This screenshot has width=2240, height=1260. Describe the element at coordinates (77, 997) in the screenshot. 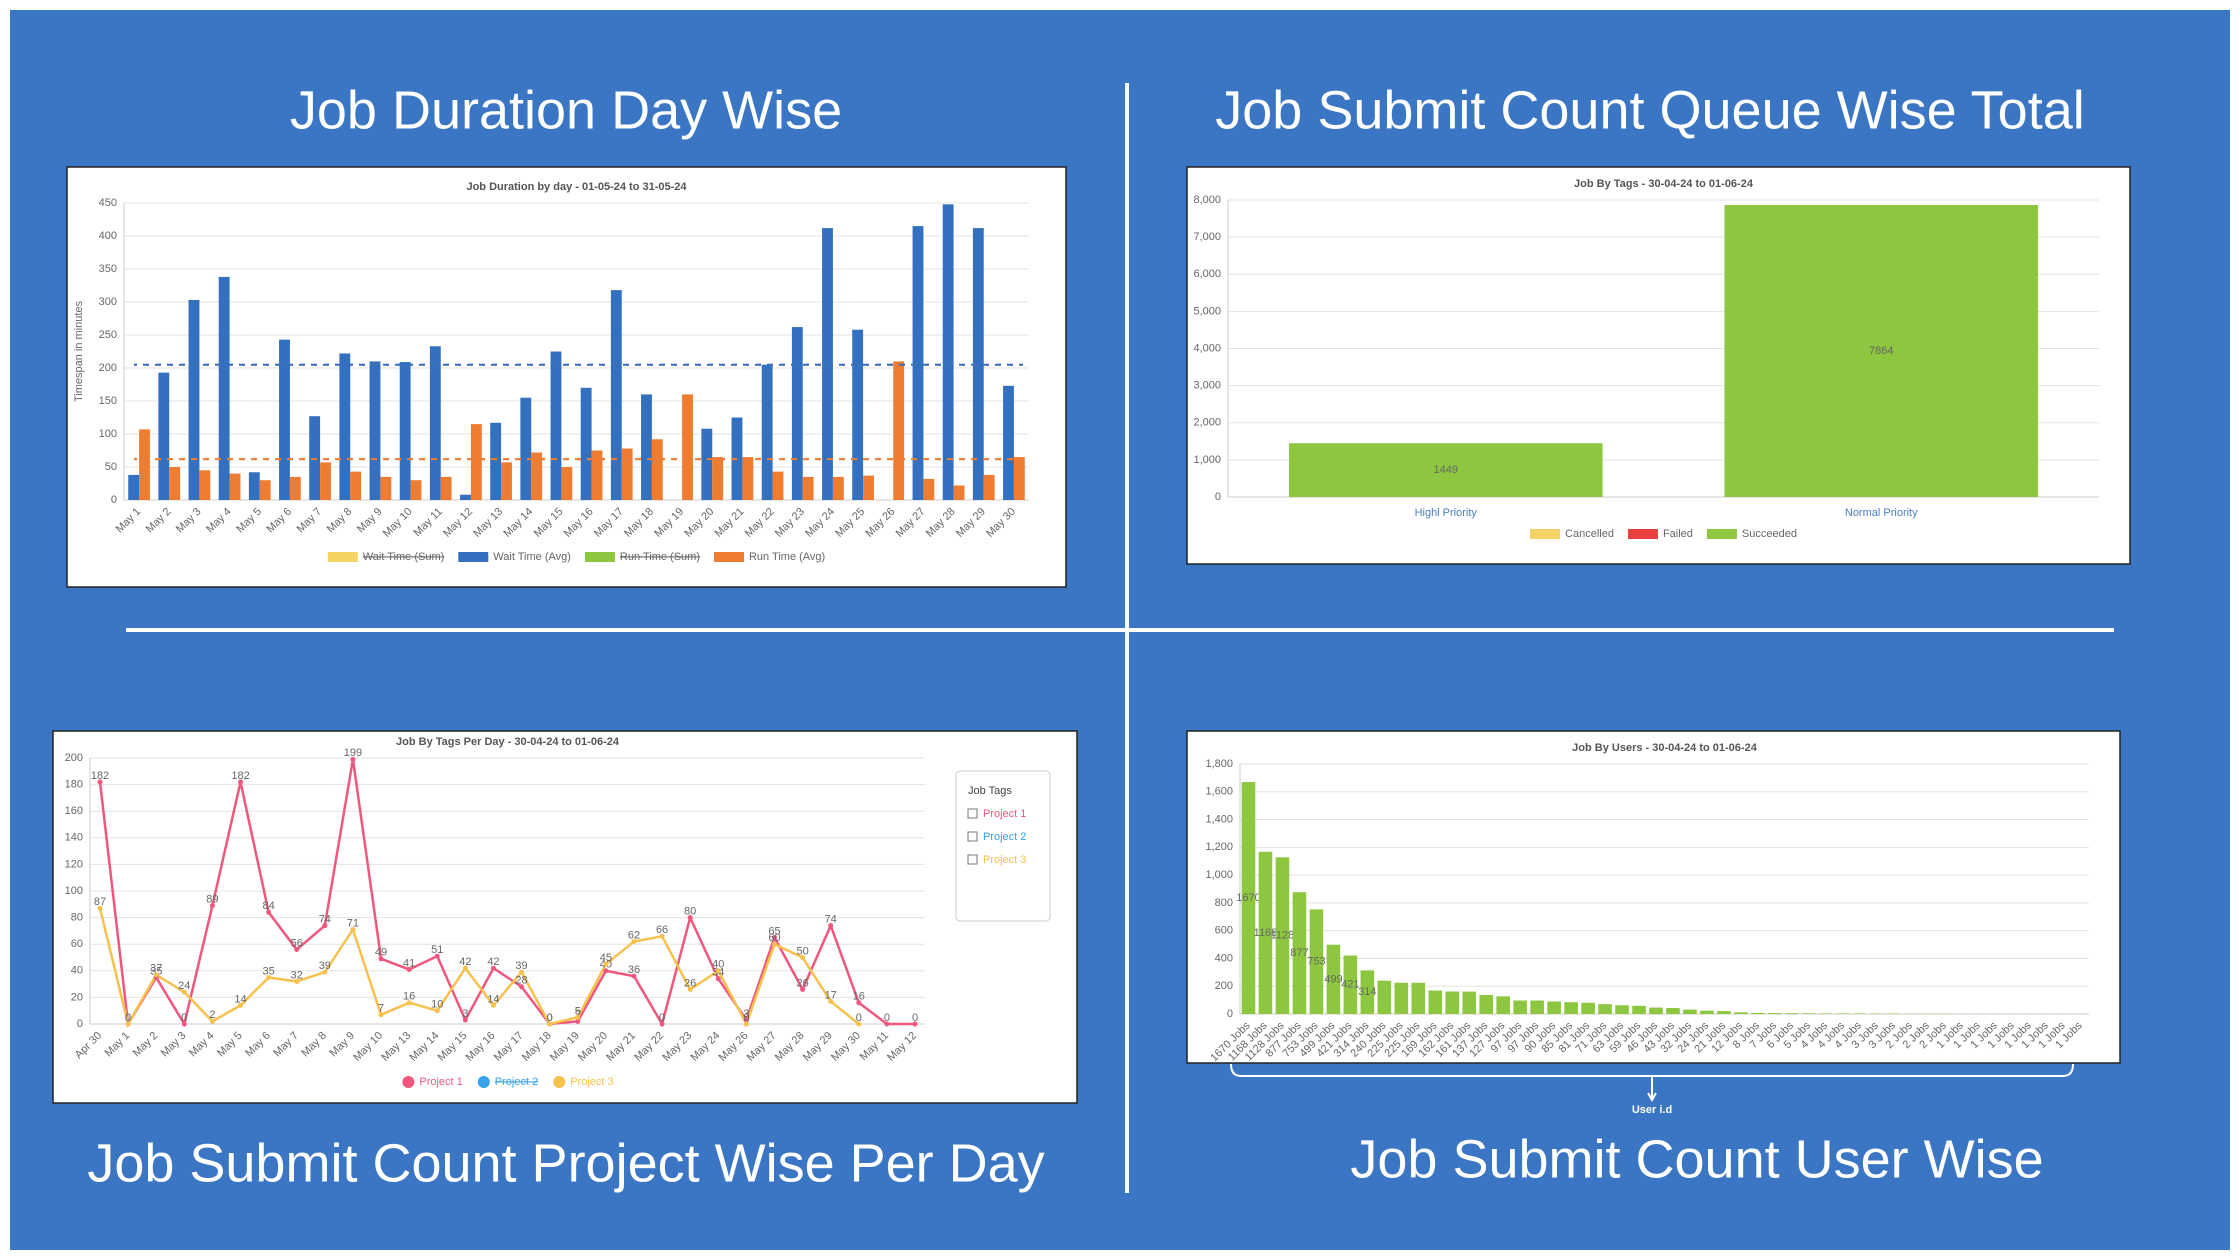

I see `y-tick-label: 20` at that location.